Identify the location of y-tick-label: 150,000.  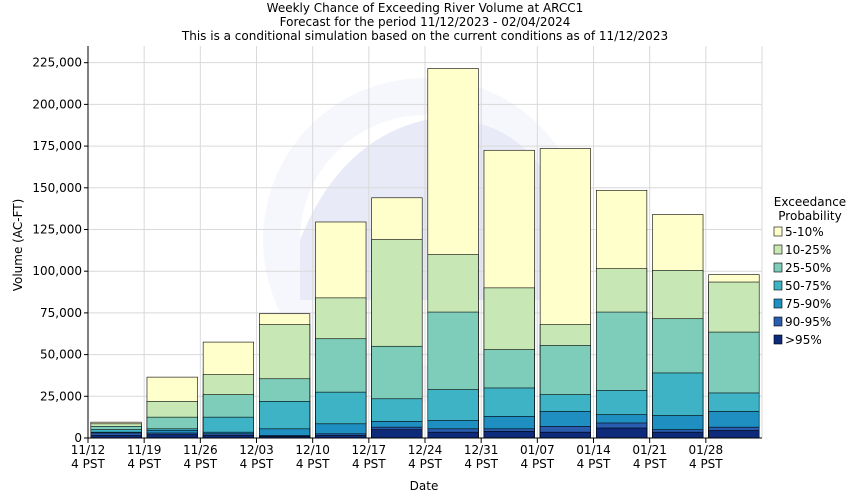
(57, 188).